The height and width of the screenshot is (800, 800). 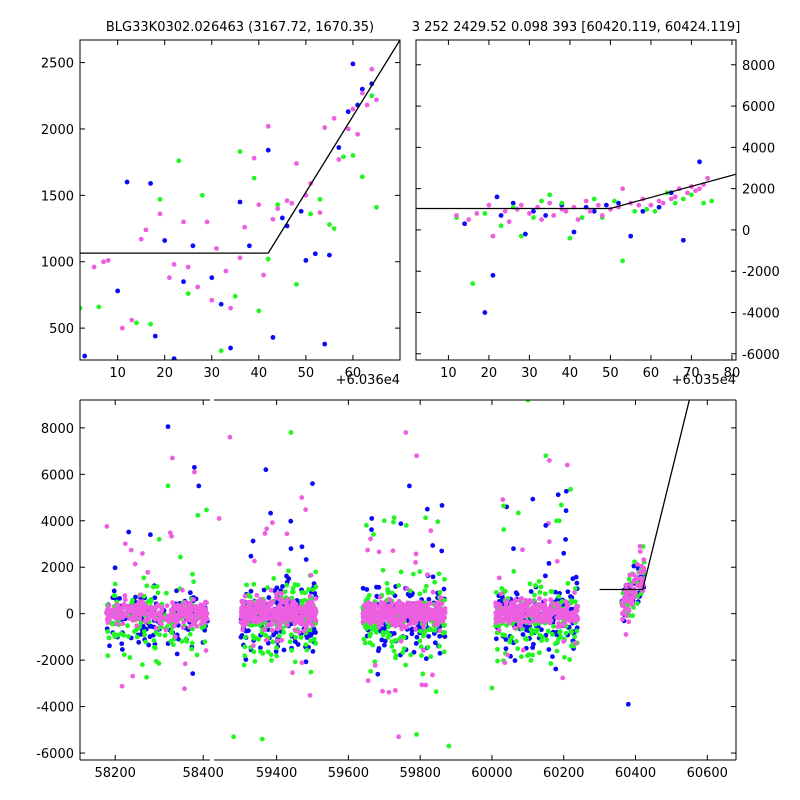 I want to click on y-tick-label: 8000, so click(x=57, y=429).